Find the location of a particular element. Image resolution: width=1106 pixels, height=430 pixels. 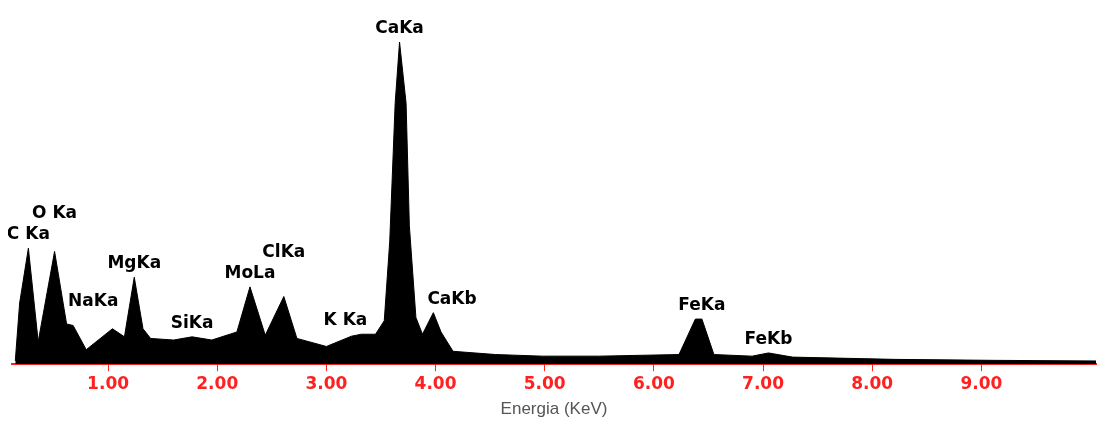

annotation: K Ka is located at coordinates (345, 319).